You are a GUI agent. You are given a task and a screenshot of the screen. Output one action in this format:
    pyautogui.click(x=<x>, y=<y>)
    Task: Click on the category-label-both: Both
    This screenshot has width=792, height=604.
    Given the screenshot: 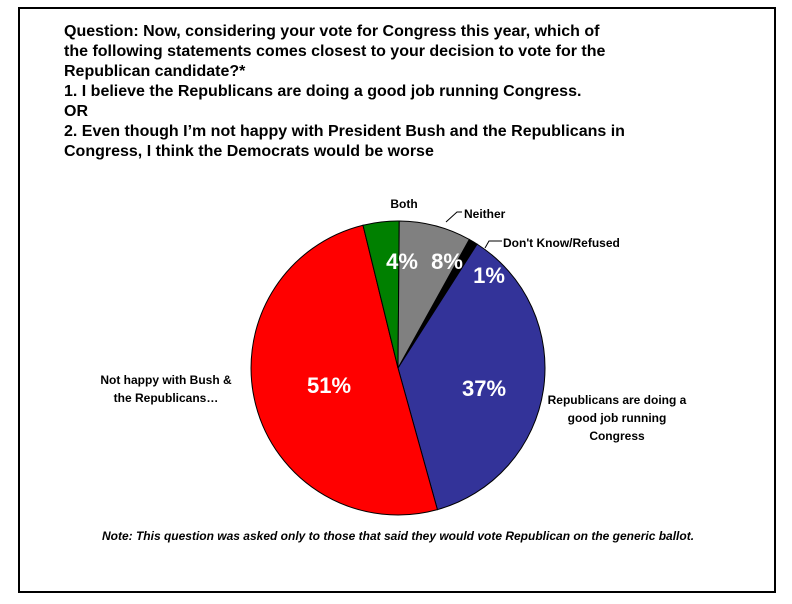 What is the action you would take?
    pyautogui.click(x=403, y=204)
    